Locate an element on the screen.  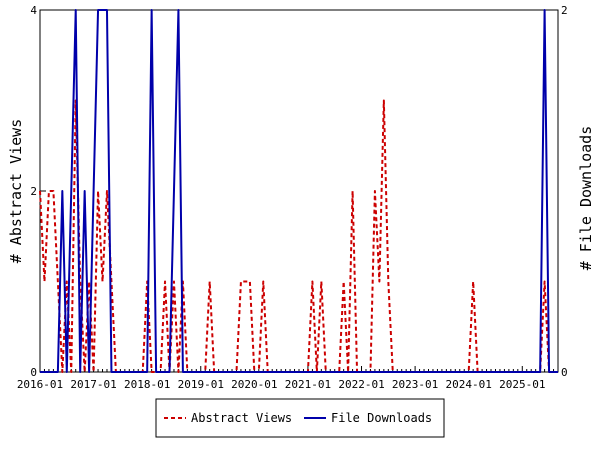
right-y-axis-title: # File Downloads is located at coordinates (586, 198).